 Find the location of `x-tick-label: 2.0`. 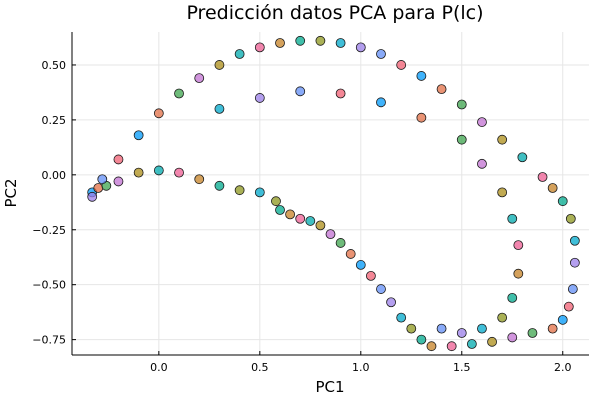

x-tick-label: 2.0 is located at coordinates (563, 367).